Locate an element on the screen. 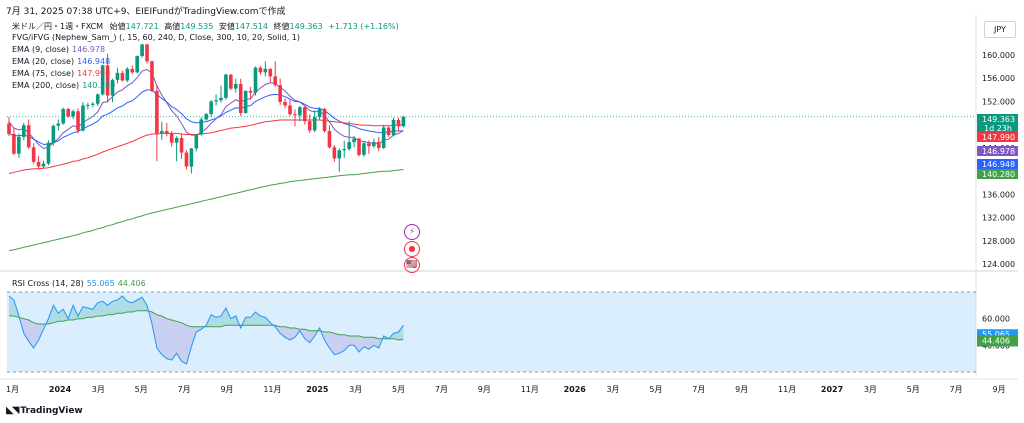 Image resolution: width=1024 pixels, height=423 pixels. lightning-event-icon: ⚡ is located at coordinates (412, 232).